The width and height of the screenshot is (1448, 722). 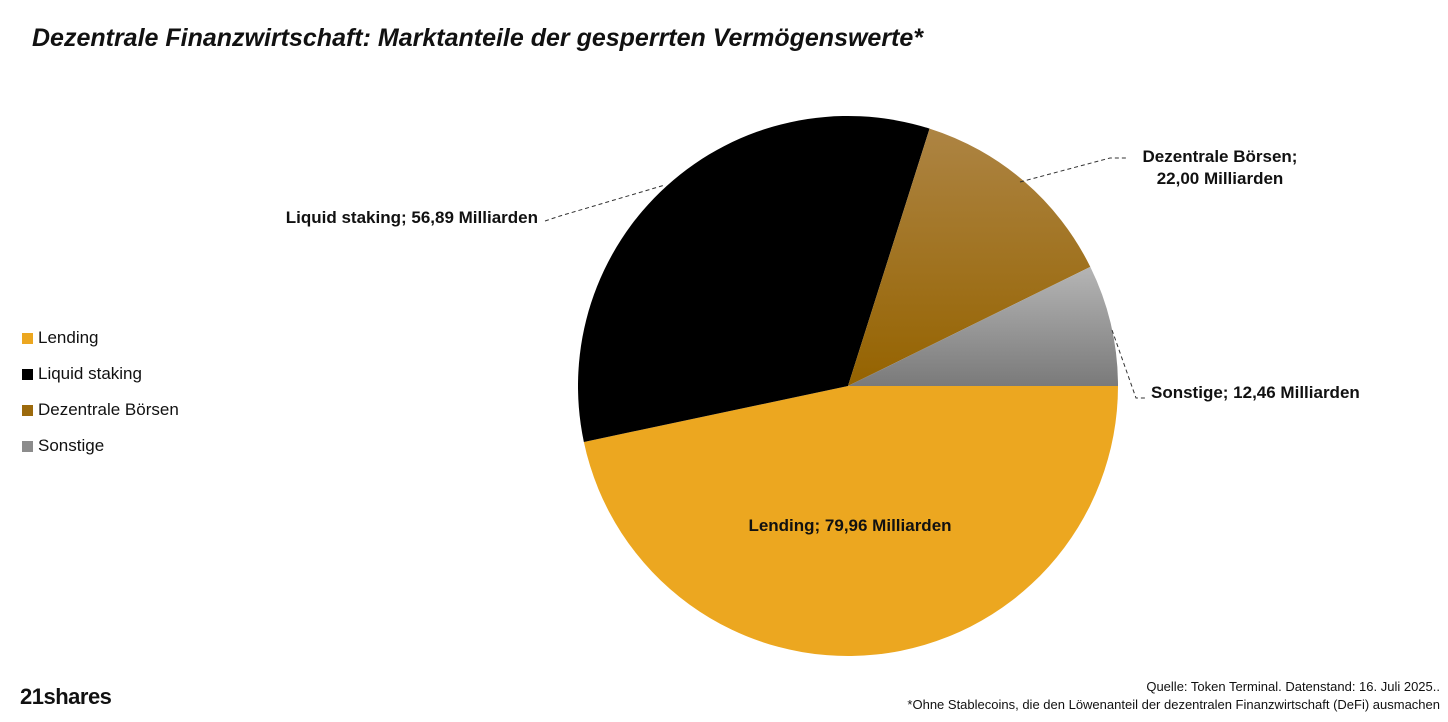 I want to click on legend-swatch-lending, so click(x=27, y=338).